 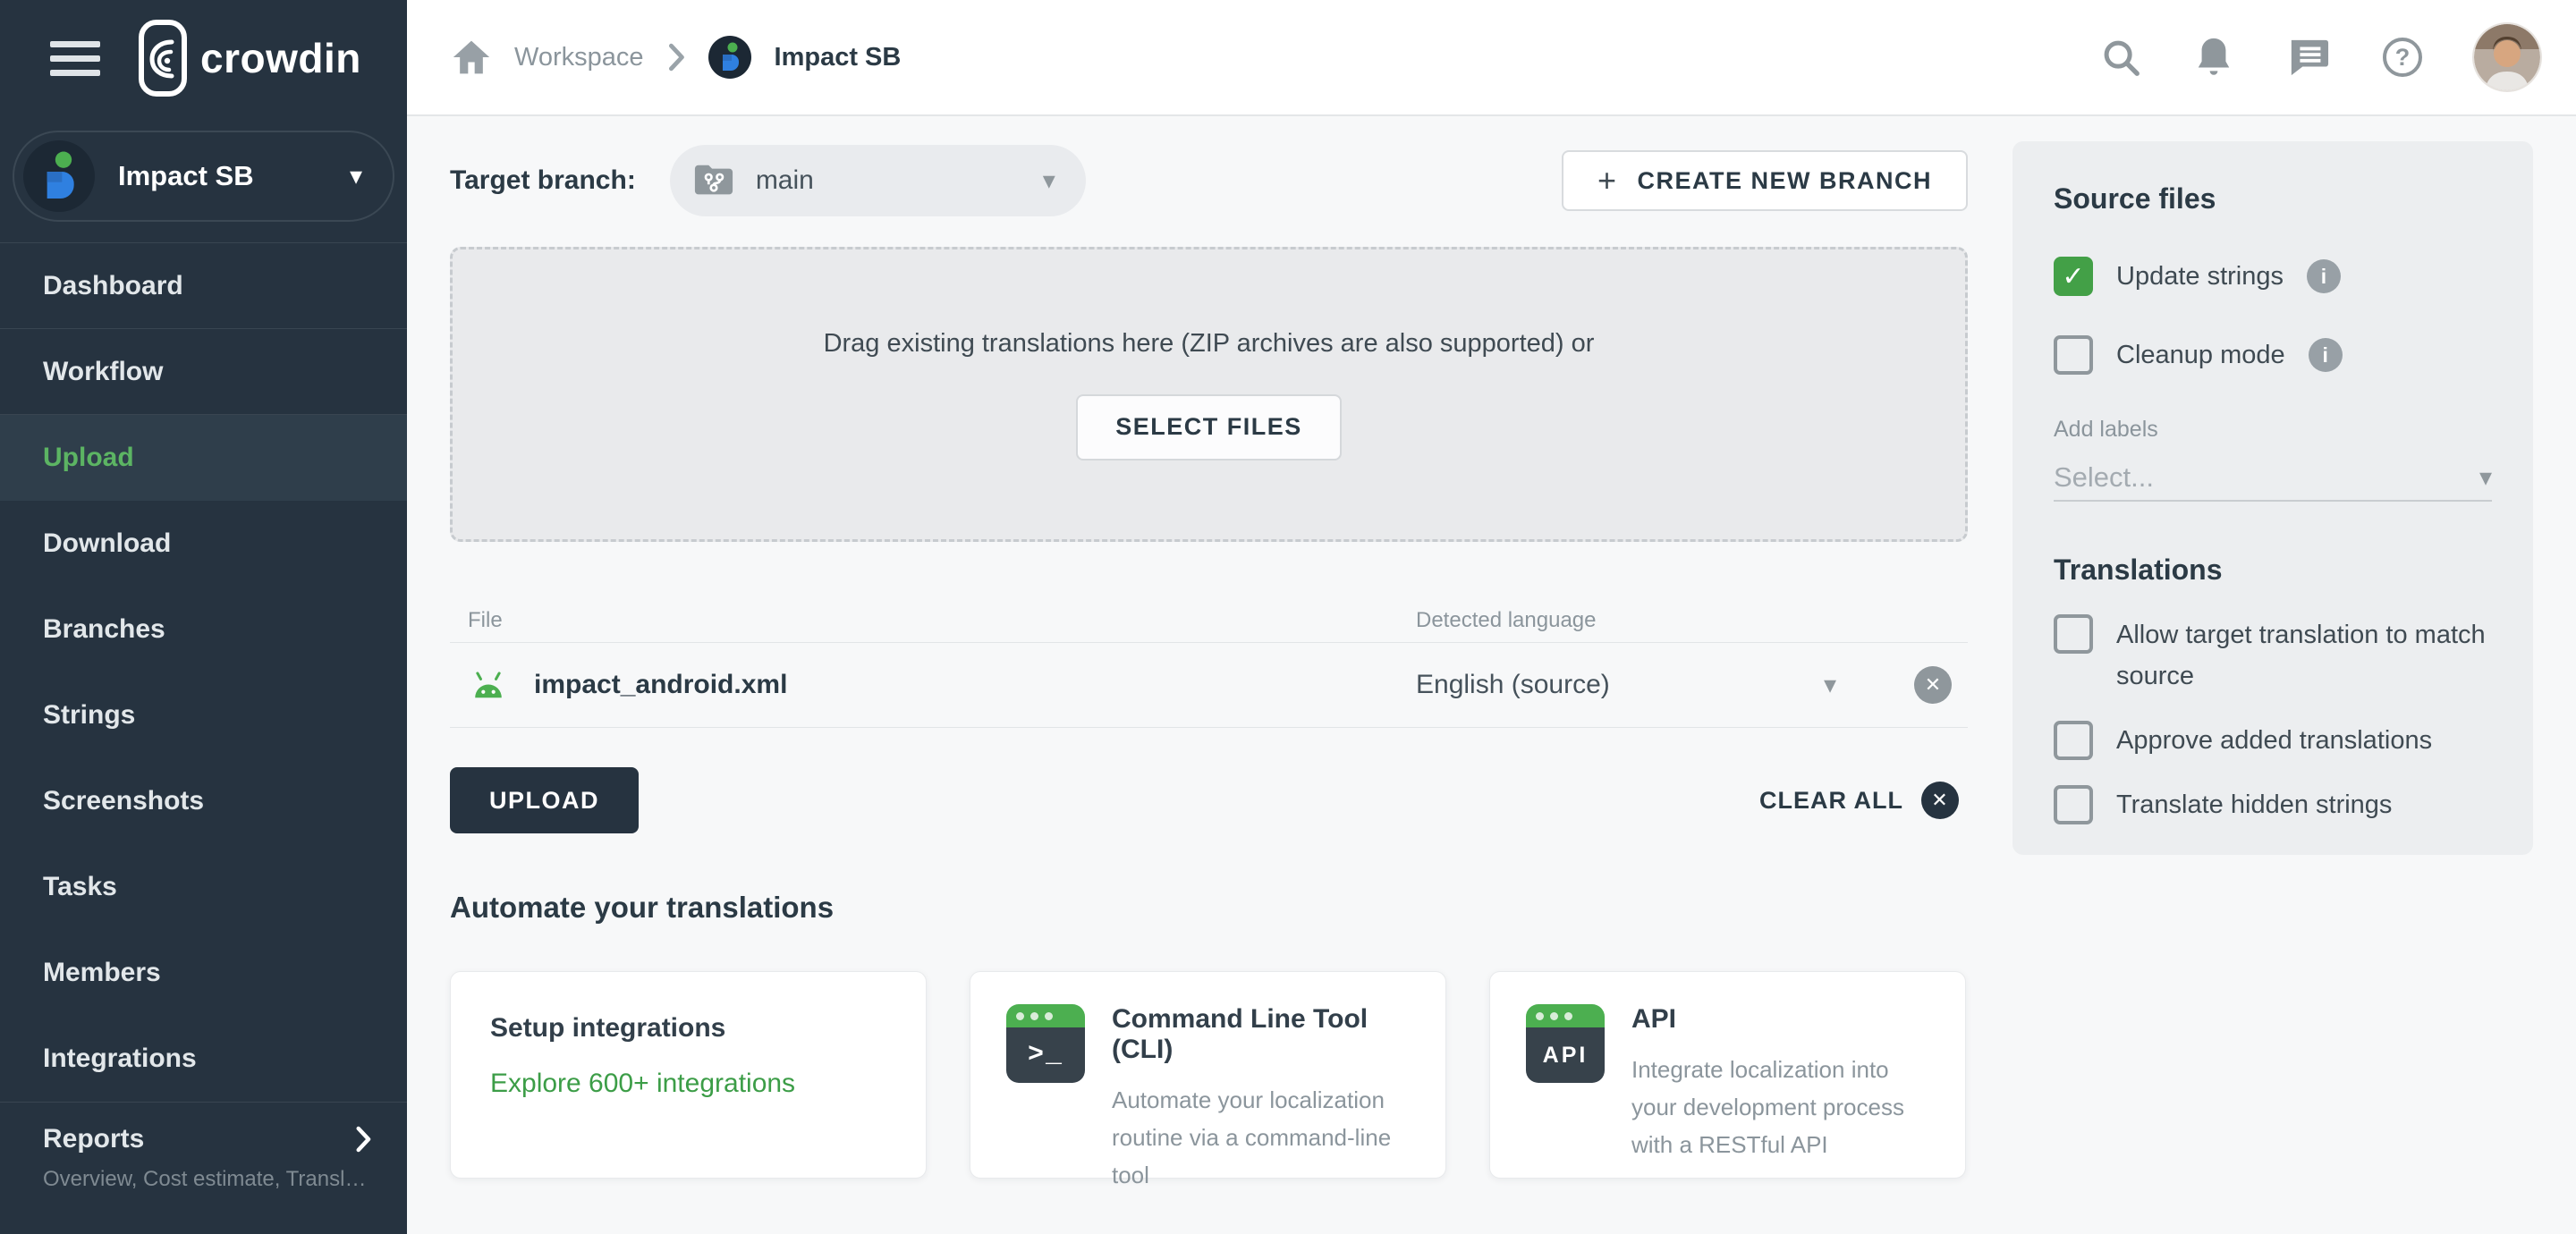 I want to click on sidebar-item-label: Screenshots, so click(x=124, y=801).